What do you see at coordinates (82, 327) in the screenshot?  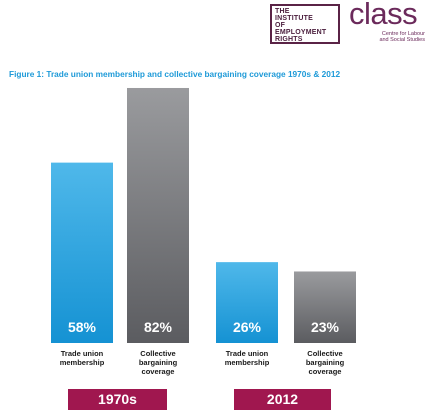 I see `value-label-1970s-membership: 58%` at bounding box center [82, 327].